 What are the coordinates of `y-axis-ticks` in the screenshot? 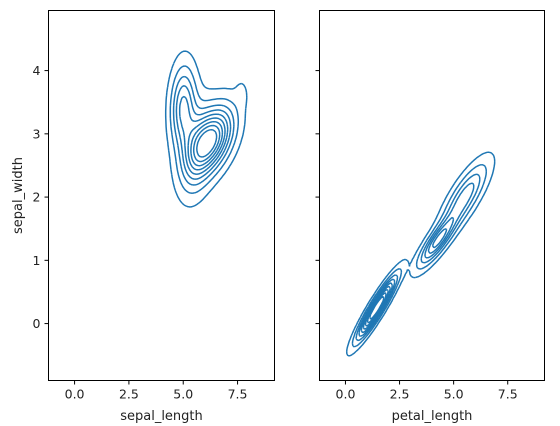 It's located at (317, 197).